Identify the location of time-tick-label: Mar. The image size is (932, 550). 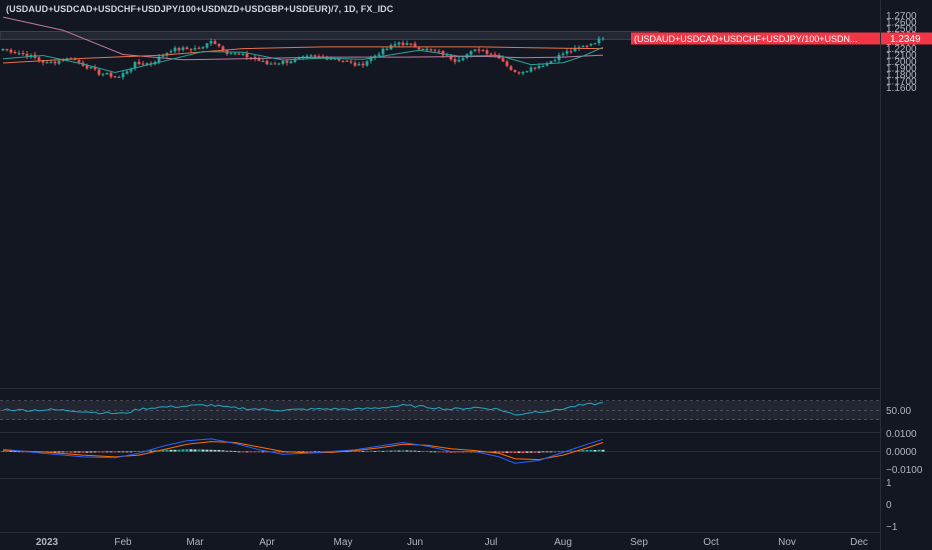
(195, 542).